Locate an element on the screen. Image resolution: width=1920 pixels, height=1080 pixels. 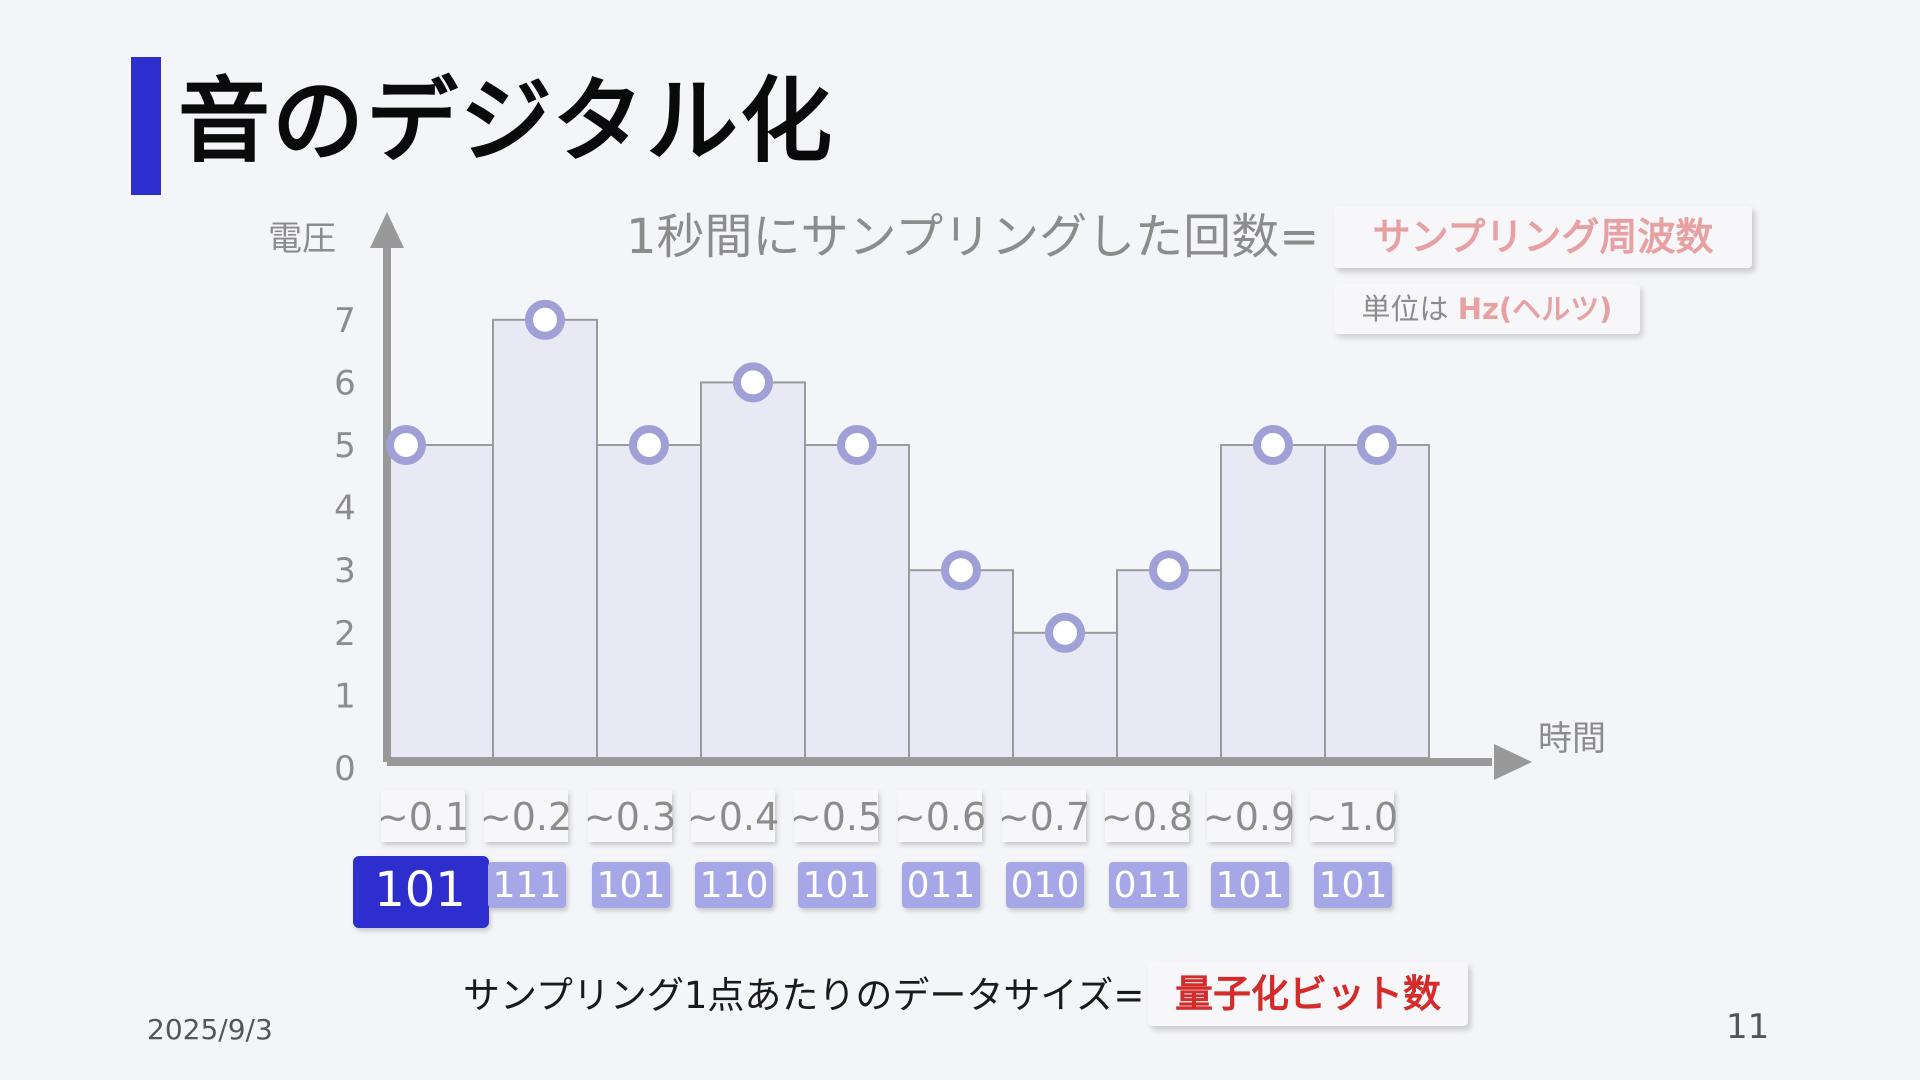
y-axis-arrow is located at coordinates (387, 230).